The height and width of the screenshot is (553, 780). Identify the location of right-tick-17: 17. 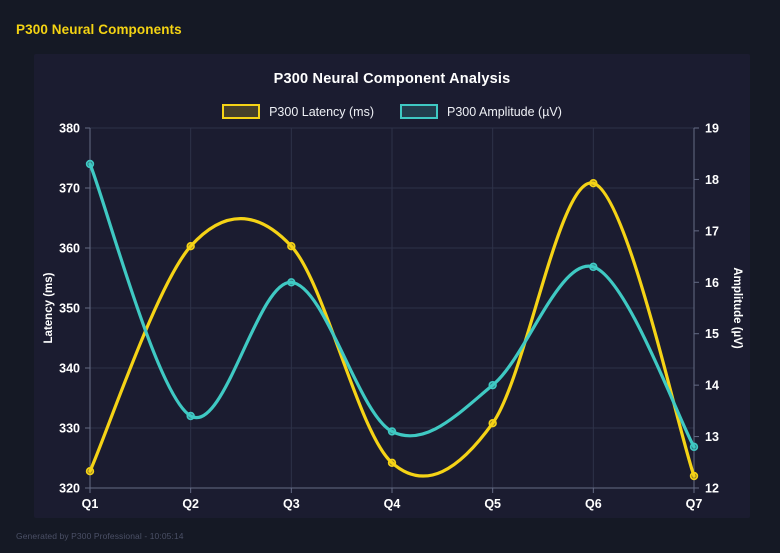
(712, 231).